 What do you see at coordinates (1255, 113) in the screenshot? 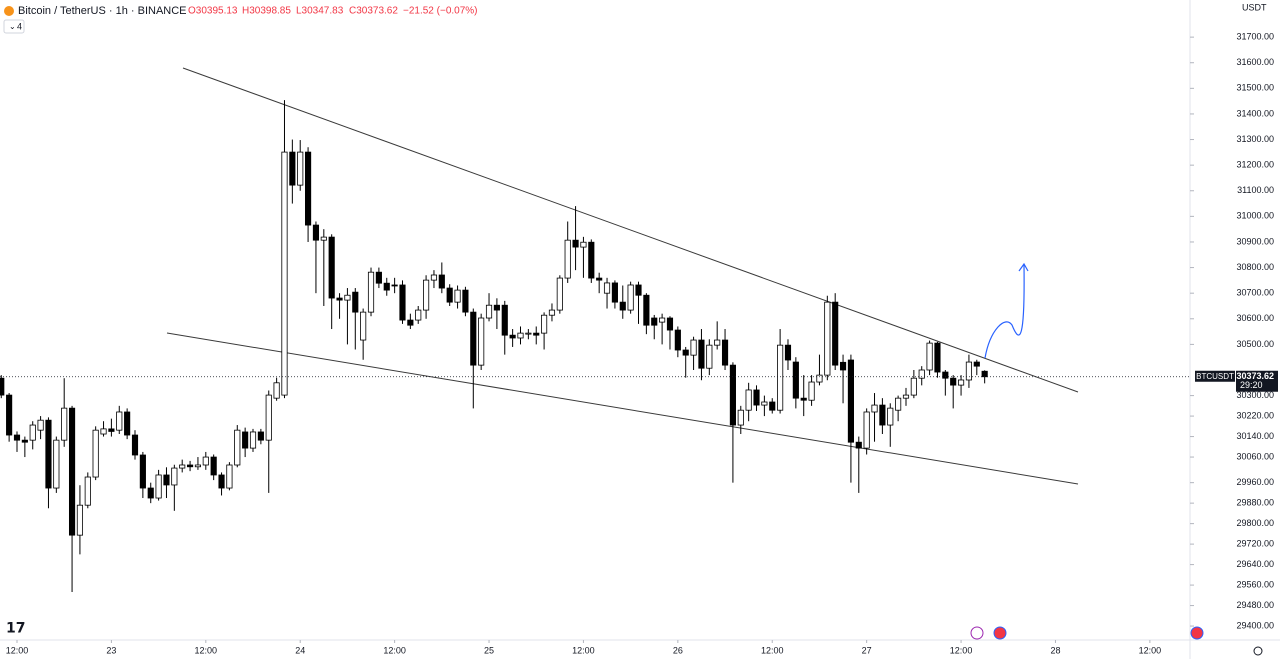
I see `y-tick-label: 31400.00` at bounding box center [1255, 113].